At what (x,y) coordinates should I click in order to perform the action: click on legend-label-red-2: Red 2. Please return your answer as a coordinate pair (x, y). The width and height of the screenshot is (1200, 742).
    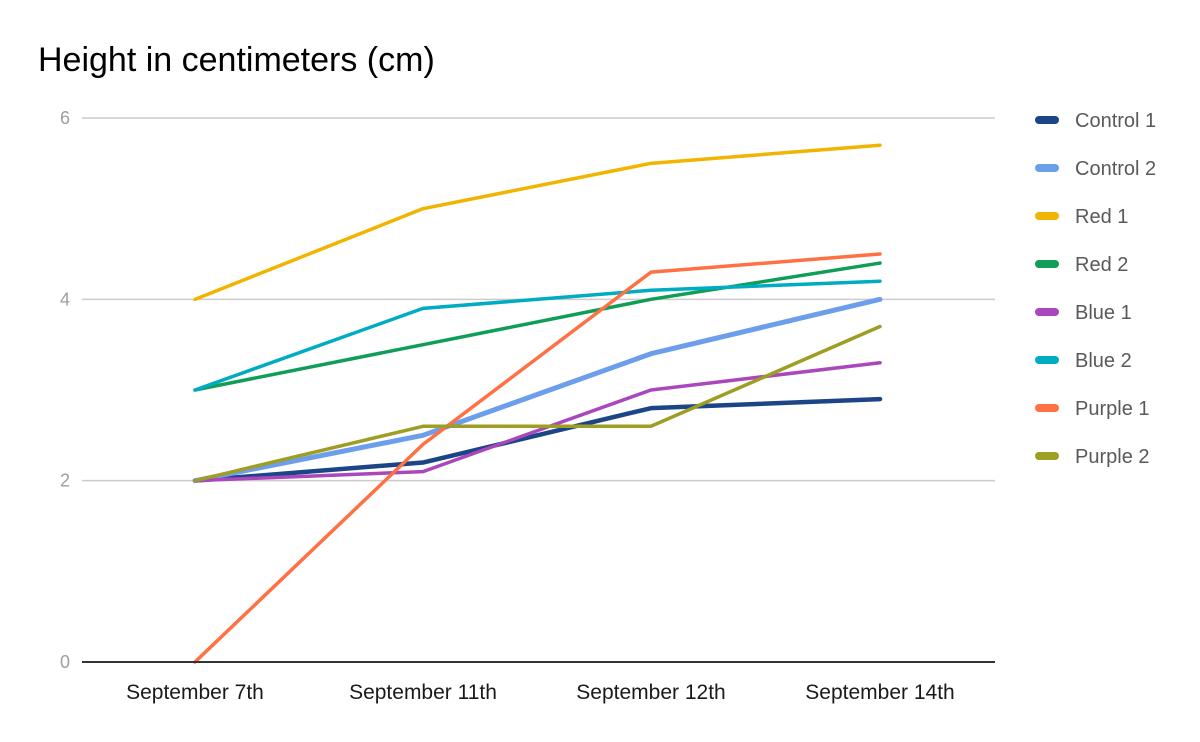
    Looking at the image, I should click on (1101, 265).